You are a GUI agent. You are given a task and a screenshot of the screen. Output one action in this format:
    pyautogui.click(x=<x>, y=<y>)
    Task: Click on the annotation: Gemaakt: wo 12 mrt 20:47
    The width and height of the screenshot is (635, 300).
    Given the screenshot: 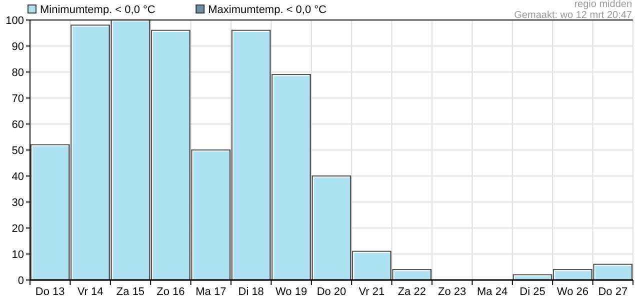 What is the action you would take?
    pyautogui.click(x=573, y=15)
    